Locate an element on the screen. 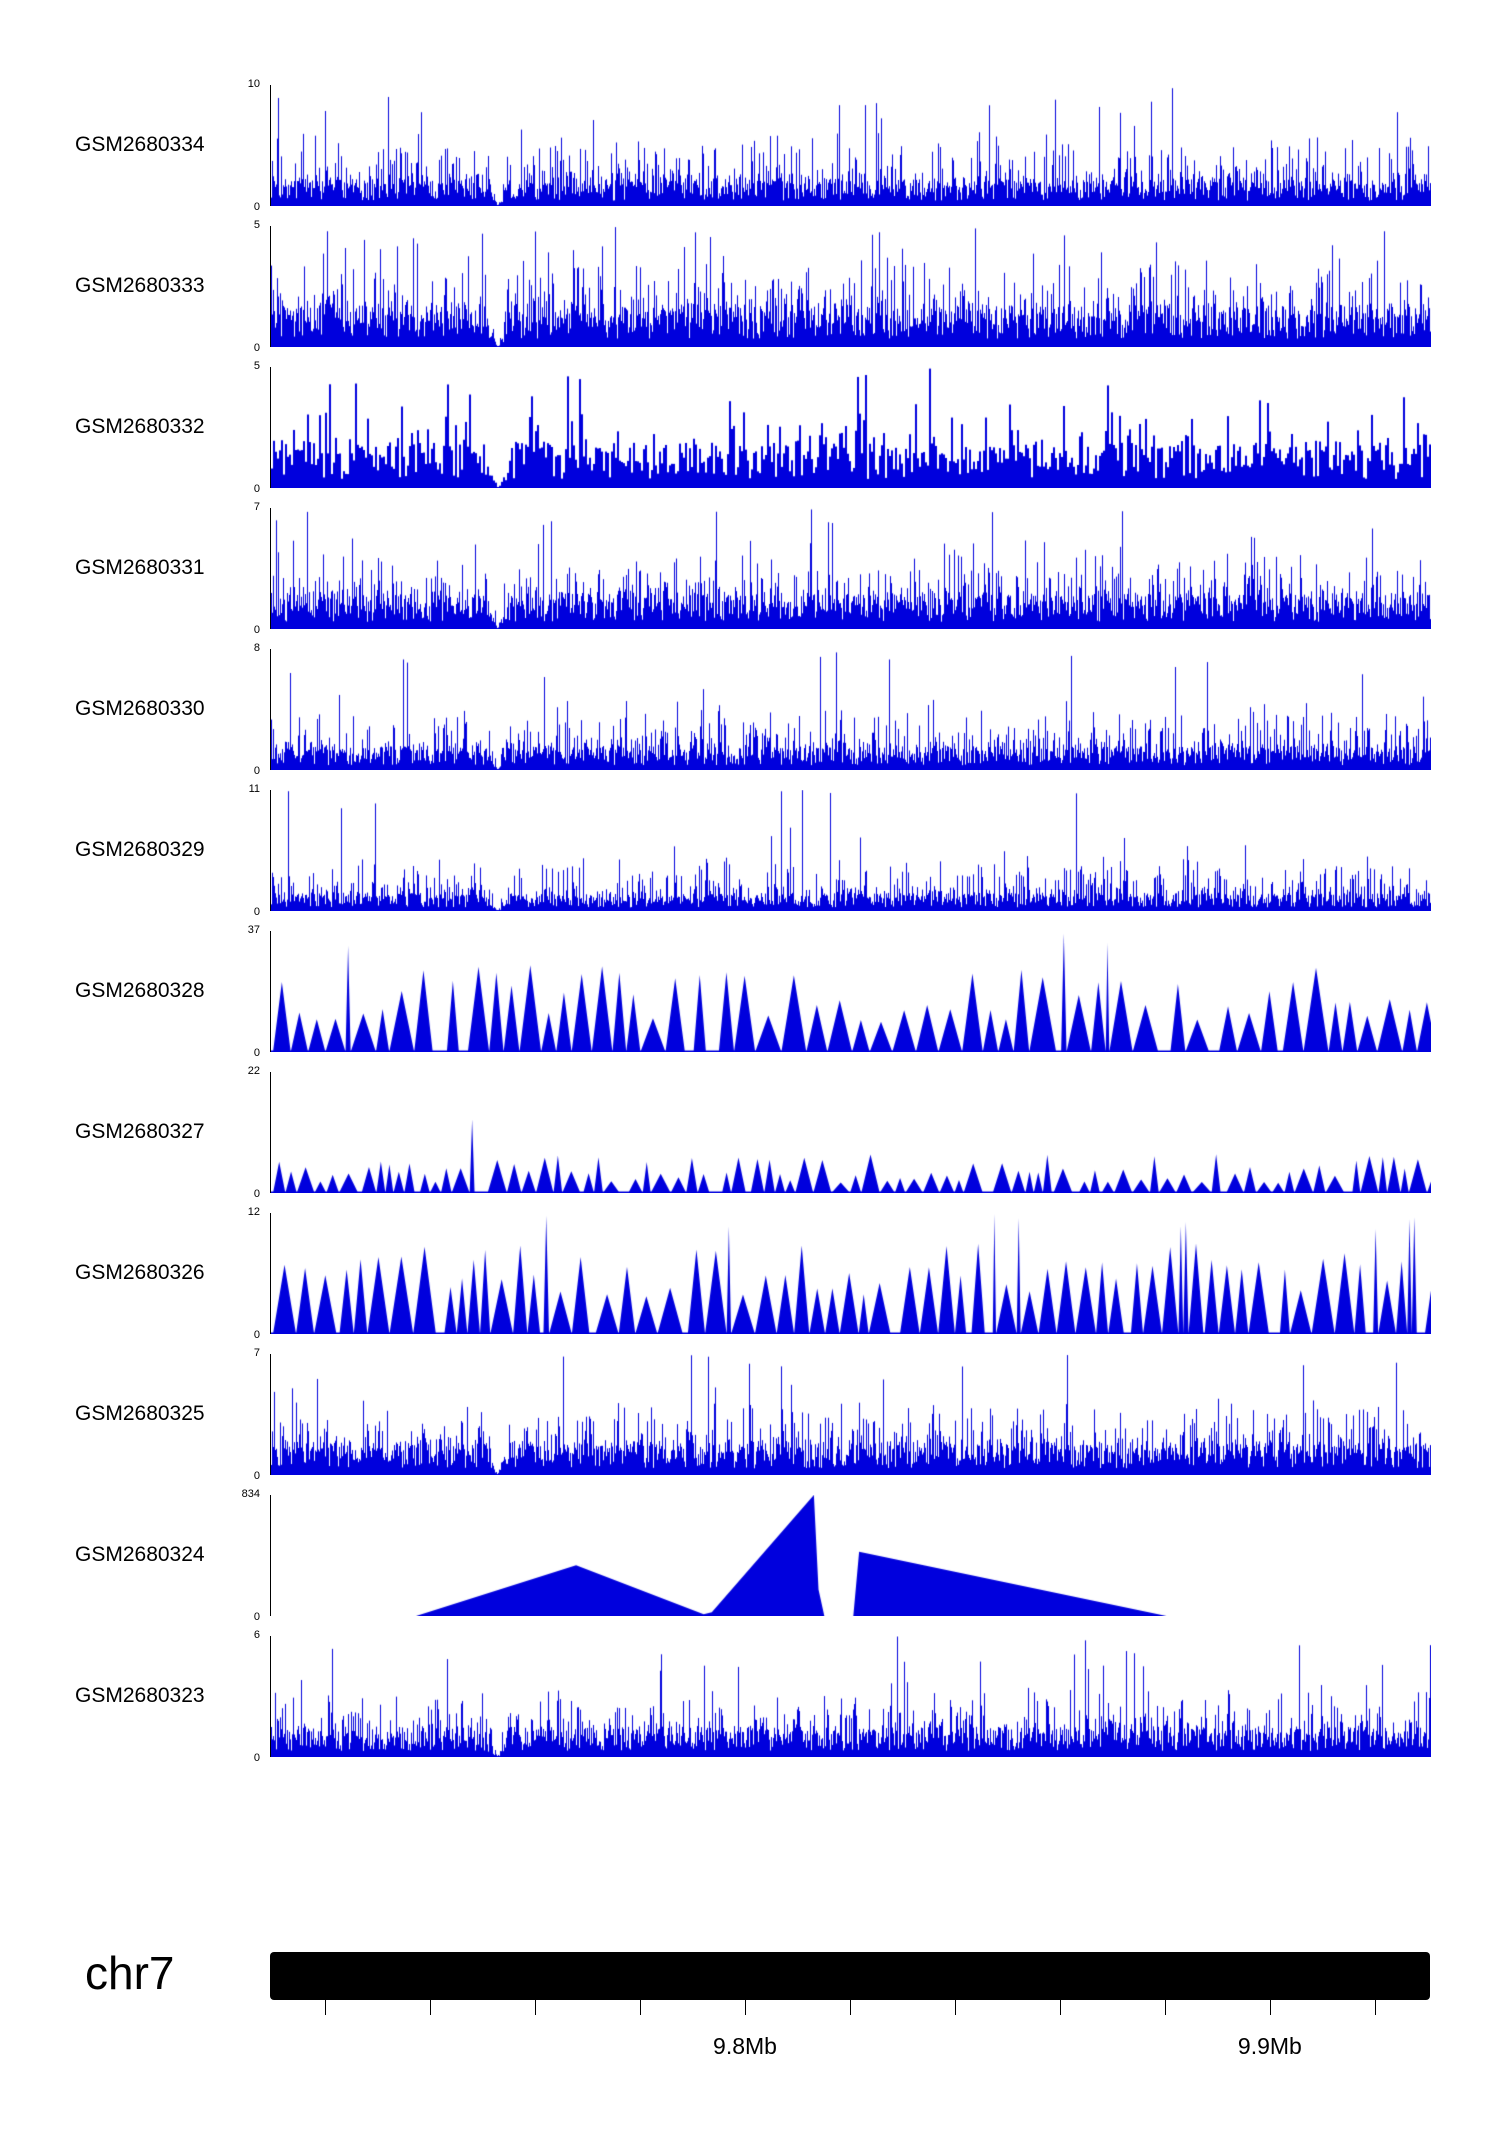  signal-track: GSM2680324 834 0 is located at coordinates (750, 1555).